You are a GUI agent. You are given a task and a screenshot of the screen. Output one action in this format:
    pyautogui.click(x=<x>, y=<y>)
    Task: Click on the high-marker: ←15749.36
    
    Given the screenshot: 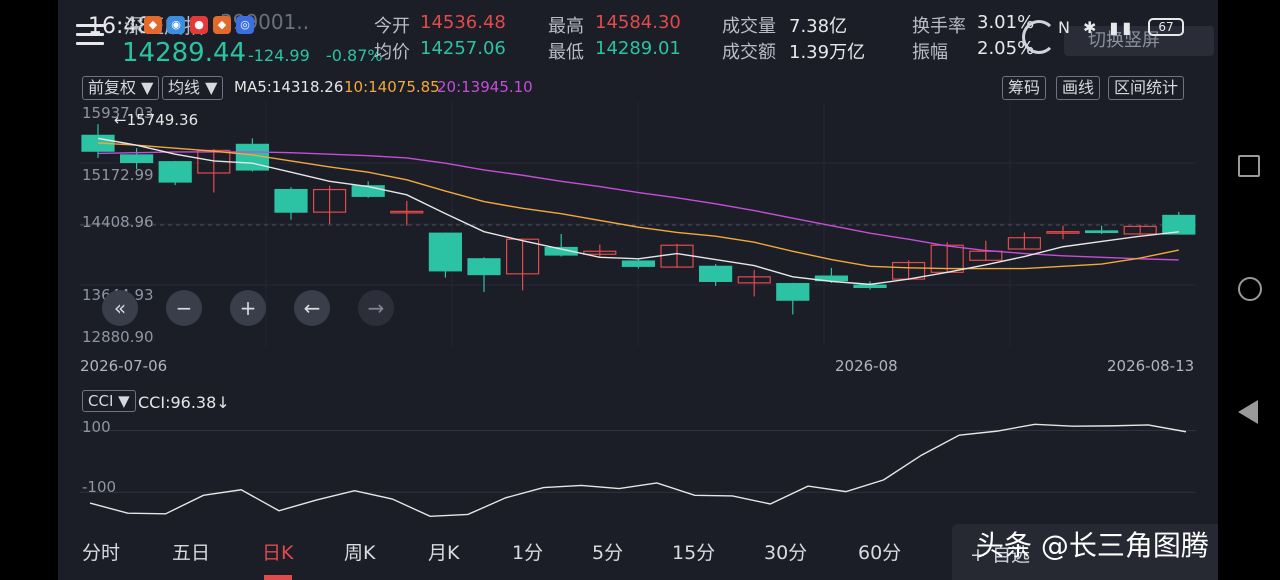 What is the action you would take?
    pyautogui.click(x=156, y=120)
    